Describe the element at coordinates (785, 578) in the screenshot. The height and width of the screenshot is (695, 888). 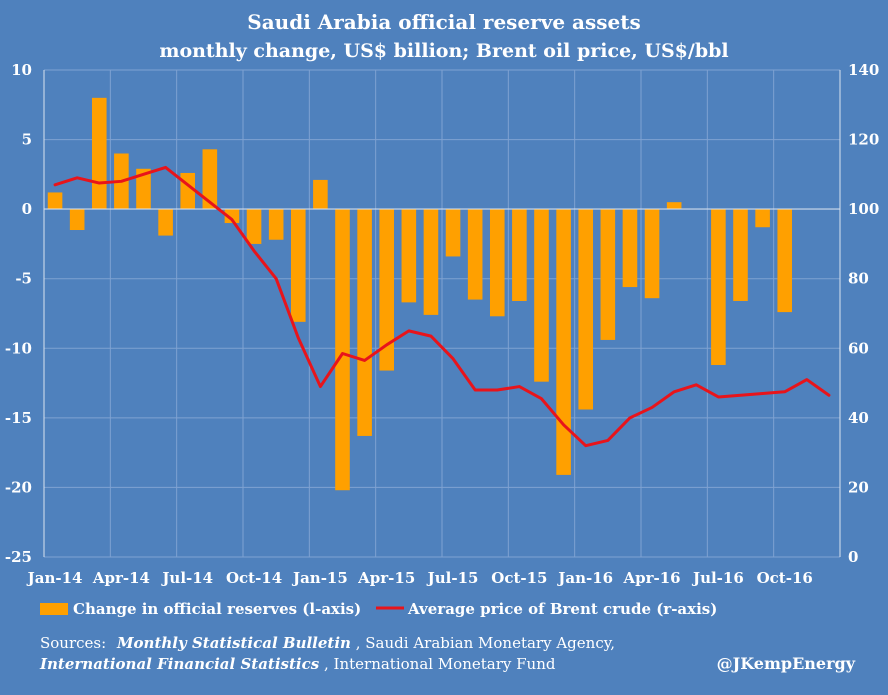
I see `x-tick-11: Oct-16` at that location.